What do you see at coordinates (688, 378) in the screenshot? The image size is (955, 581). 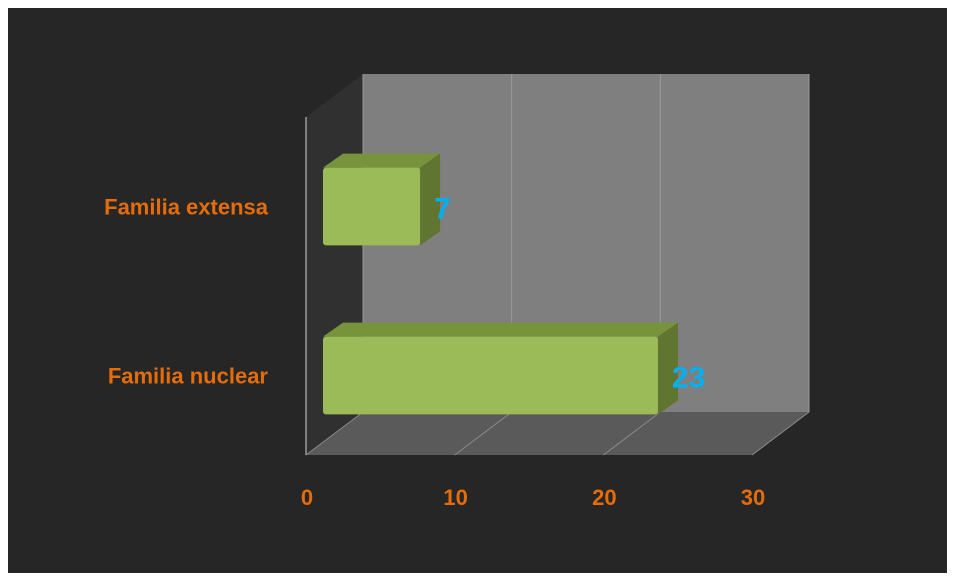 I see `data-label-1: 23` at bounding box center [688, 378].